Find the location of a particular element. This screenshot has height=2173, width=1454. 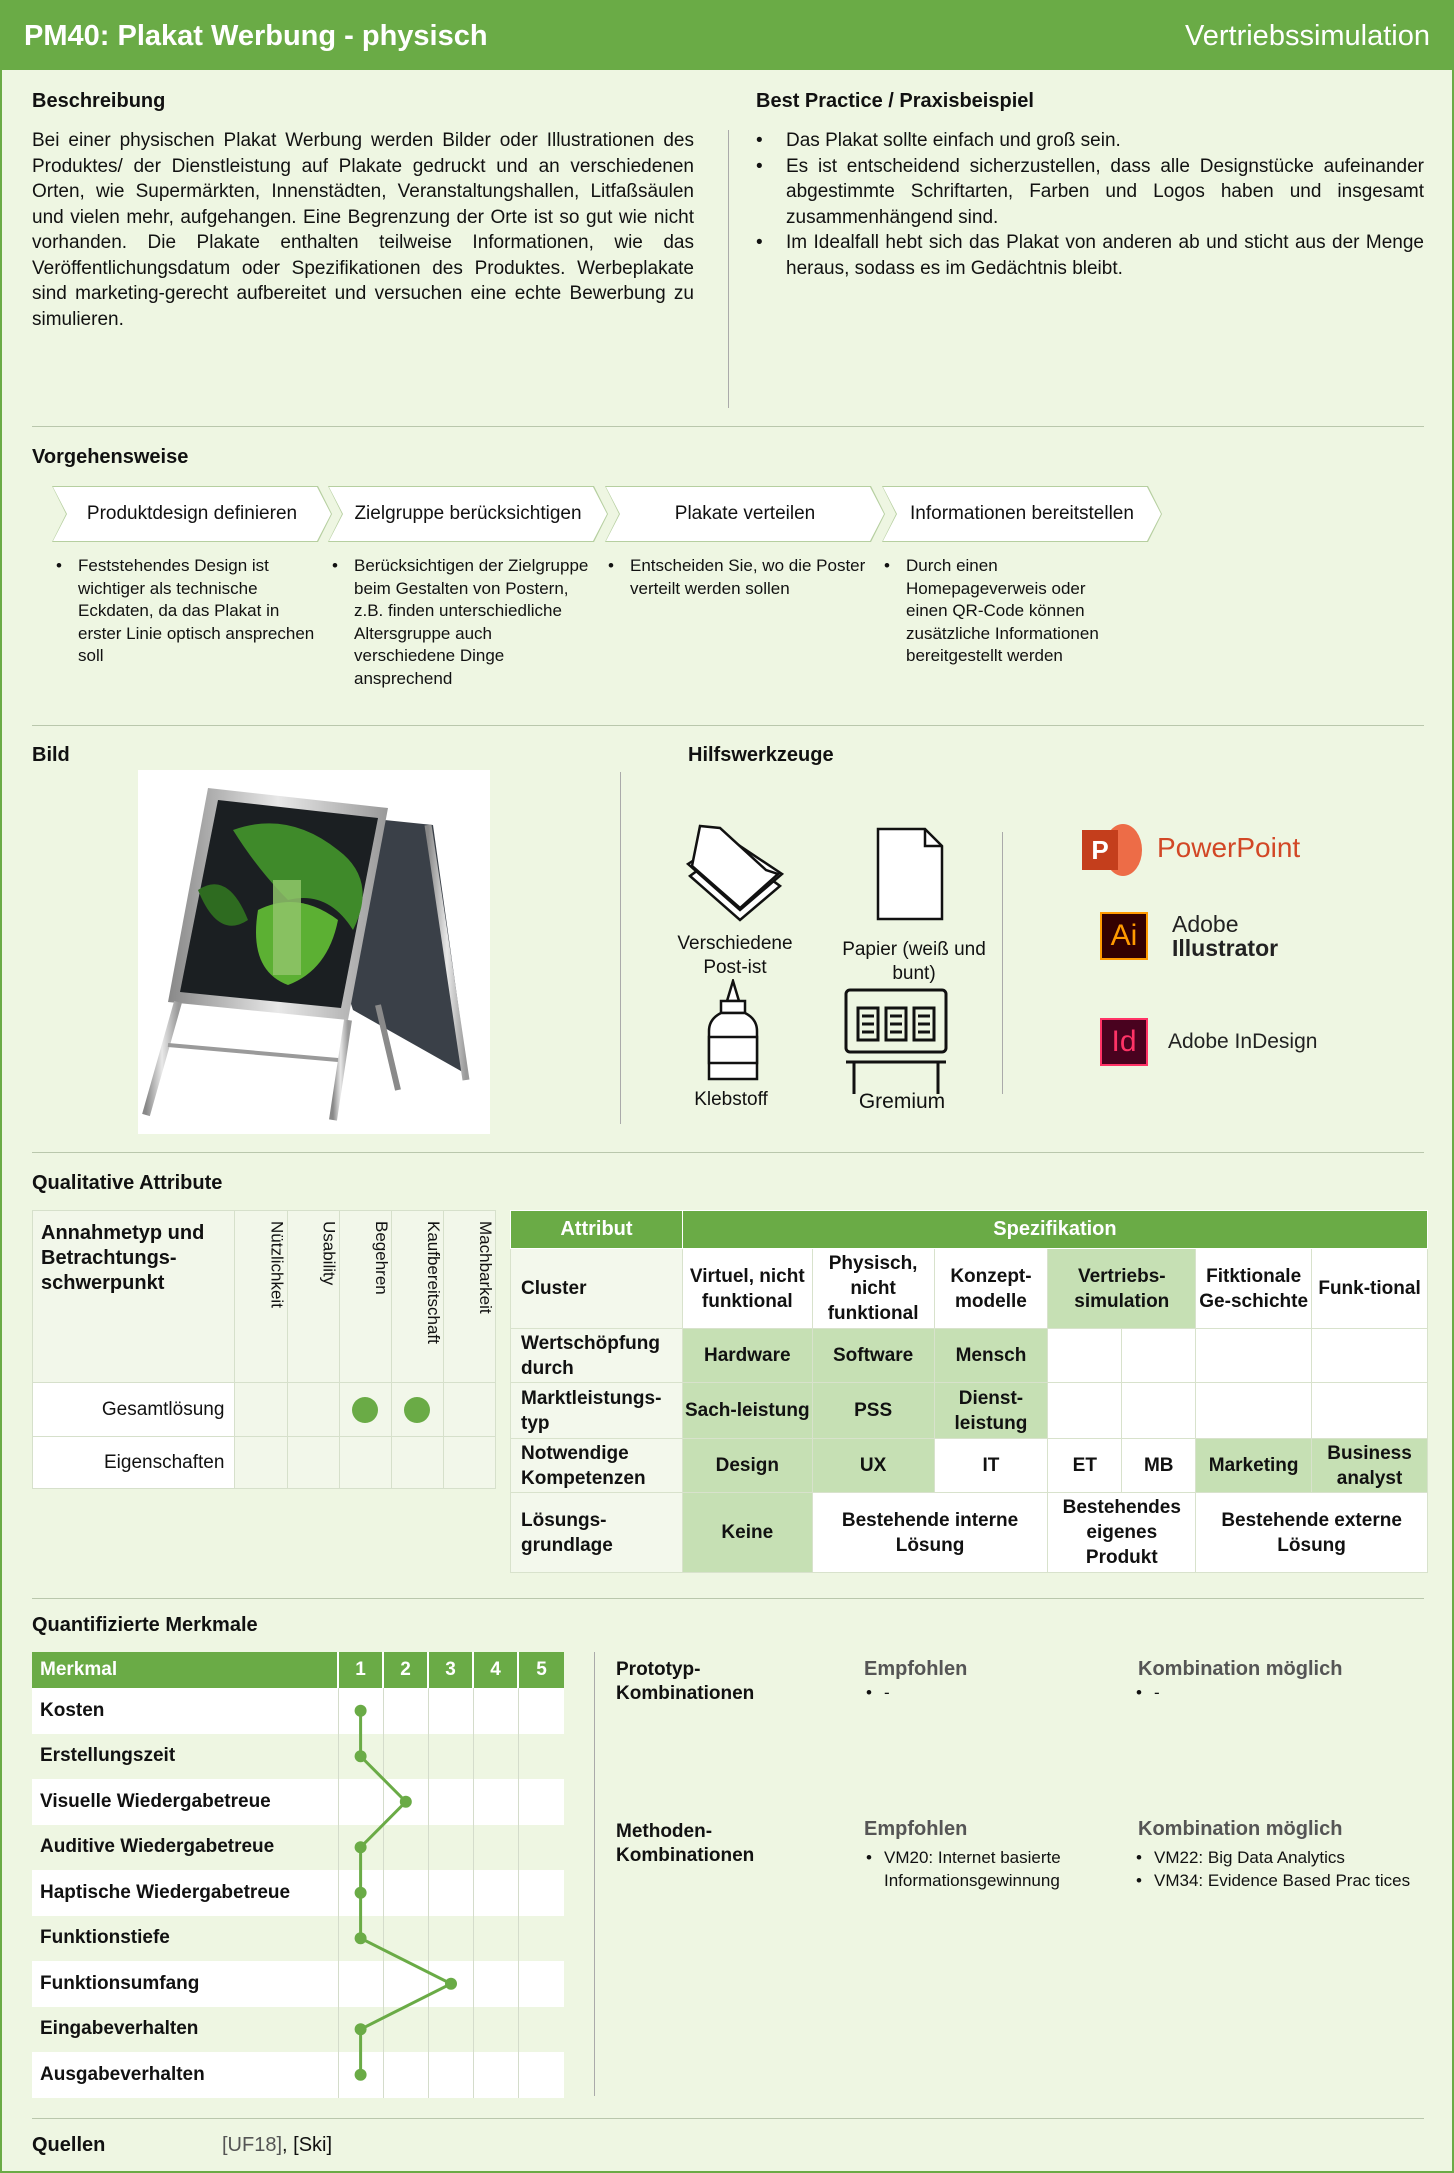

spec-cell-active: Business analyst is located at coordinates (1369, 1465).